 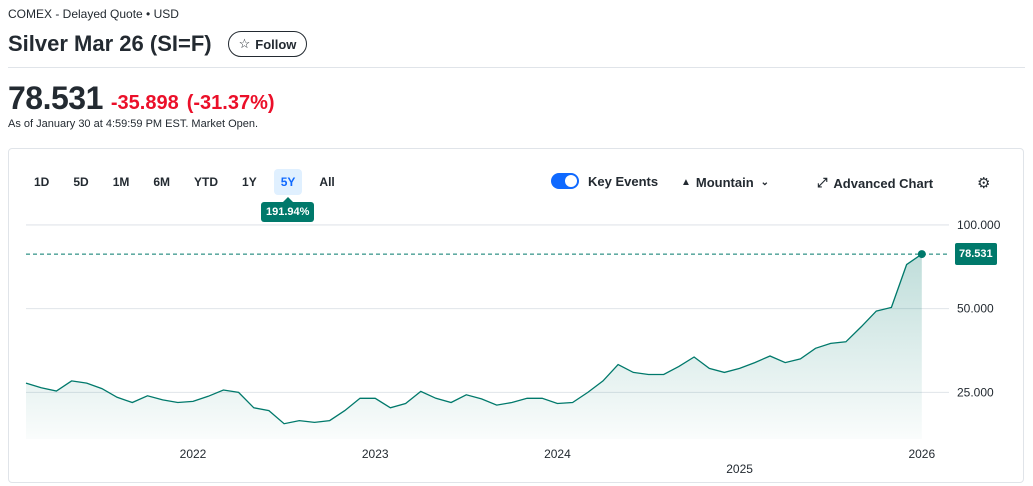 I want to click on advanced-chart-label: Advanced Chart, so click(x=883, y=183).